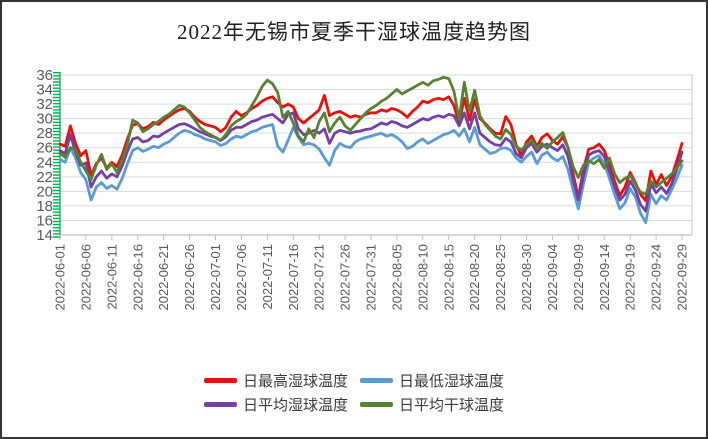 This screenshot has height=439, width=708. I want to click on line-swatch-purple, so click(220, 404).